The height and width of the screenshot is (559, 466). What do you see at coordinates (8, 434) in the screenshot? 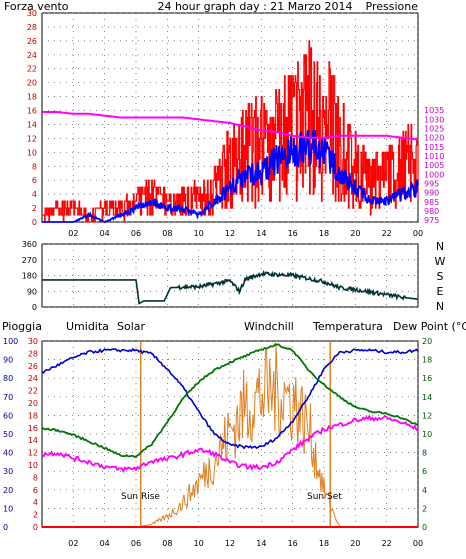
I see `humidity-y-tick: 50` at bounding box center [8, 434].